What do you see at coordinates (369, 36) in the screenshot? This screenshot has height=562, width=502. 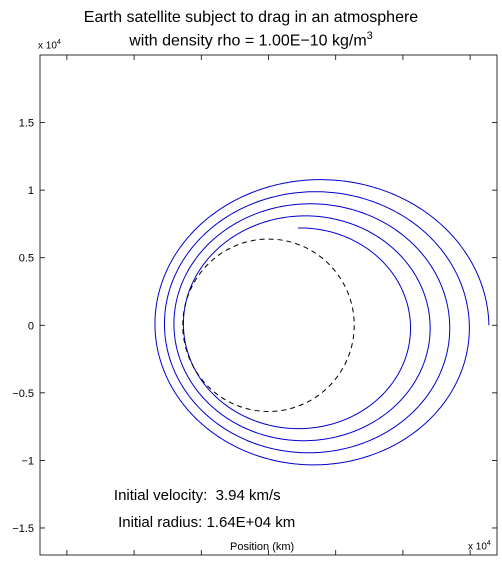 I see `chart-title-superscript: 3` at bounding box center [369, 36].